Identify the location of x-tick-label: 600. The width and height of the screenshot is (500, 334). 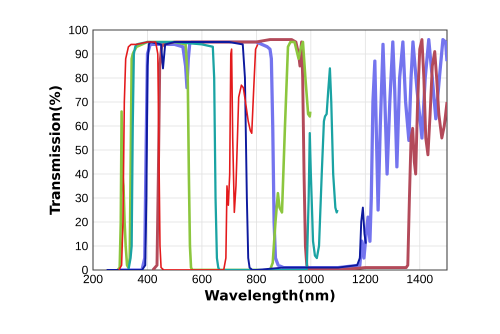
(202, 279).